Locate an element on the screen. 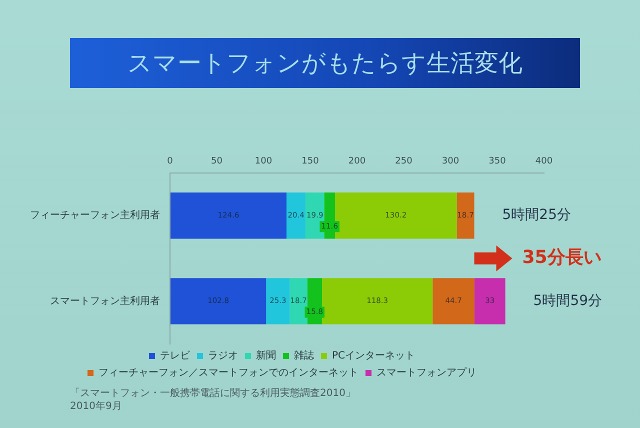 Image resolution: width=640 pixels, height=428 pixels. annotation: 35分長い is located at coordinates (562, 257).